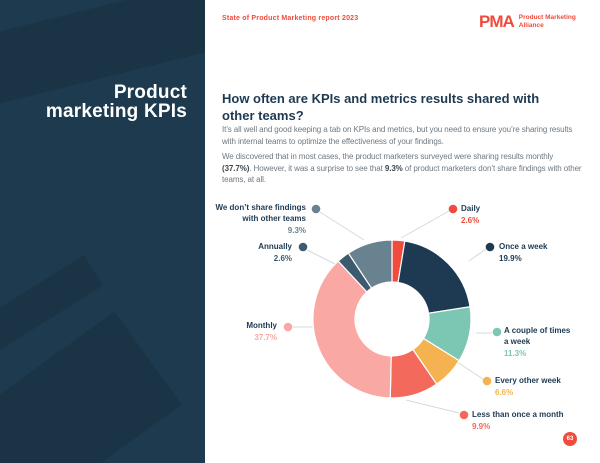 The image size is (600, 463). What do you see at coordinates (316, 209) in the screenshot?
I see `legend-dot-we-don-t-share-findings-with-other-teams` at bounding box center [316, 209].